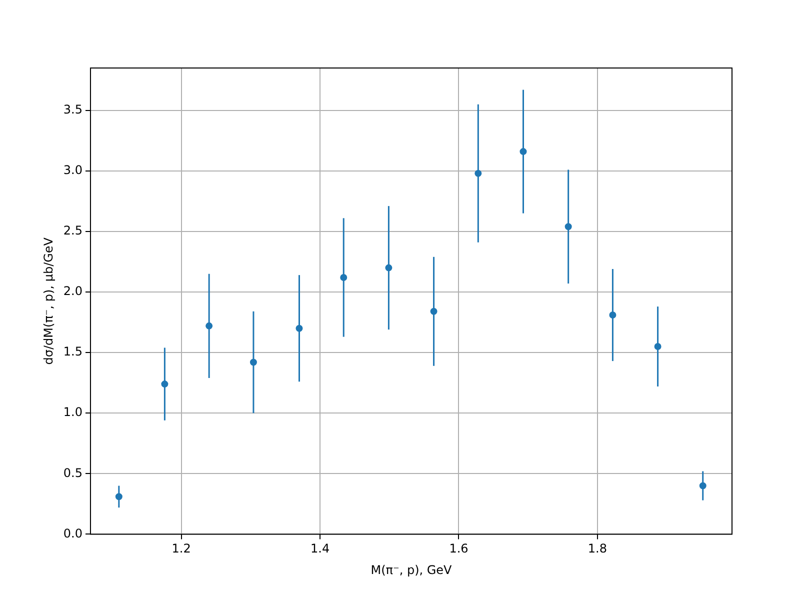  I want to click on y-tick-label: 1.5, so click(72, 351).